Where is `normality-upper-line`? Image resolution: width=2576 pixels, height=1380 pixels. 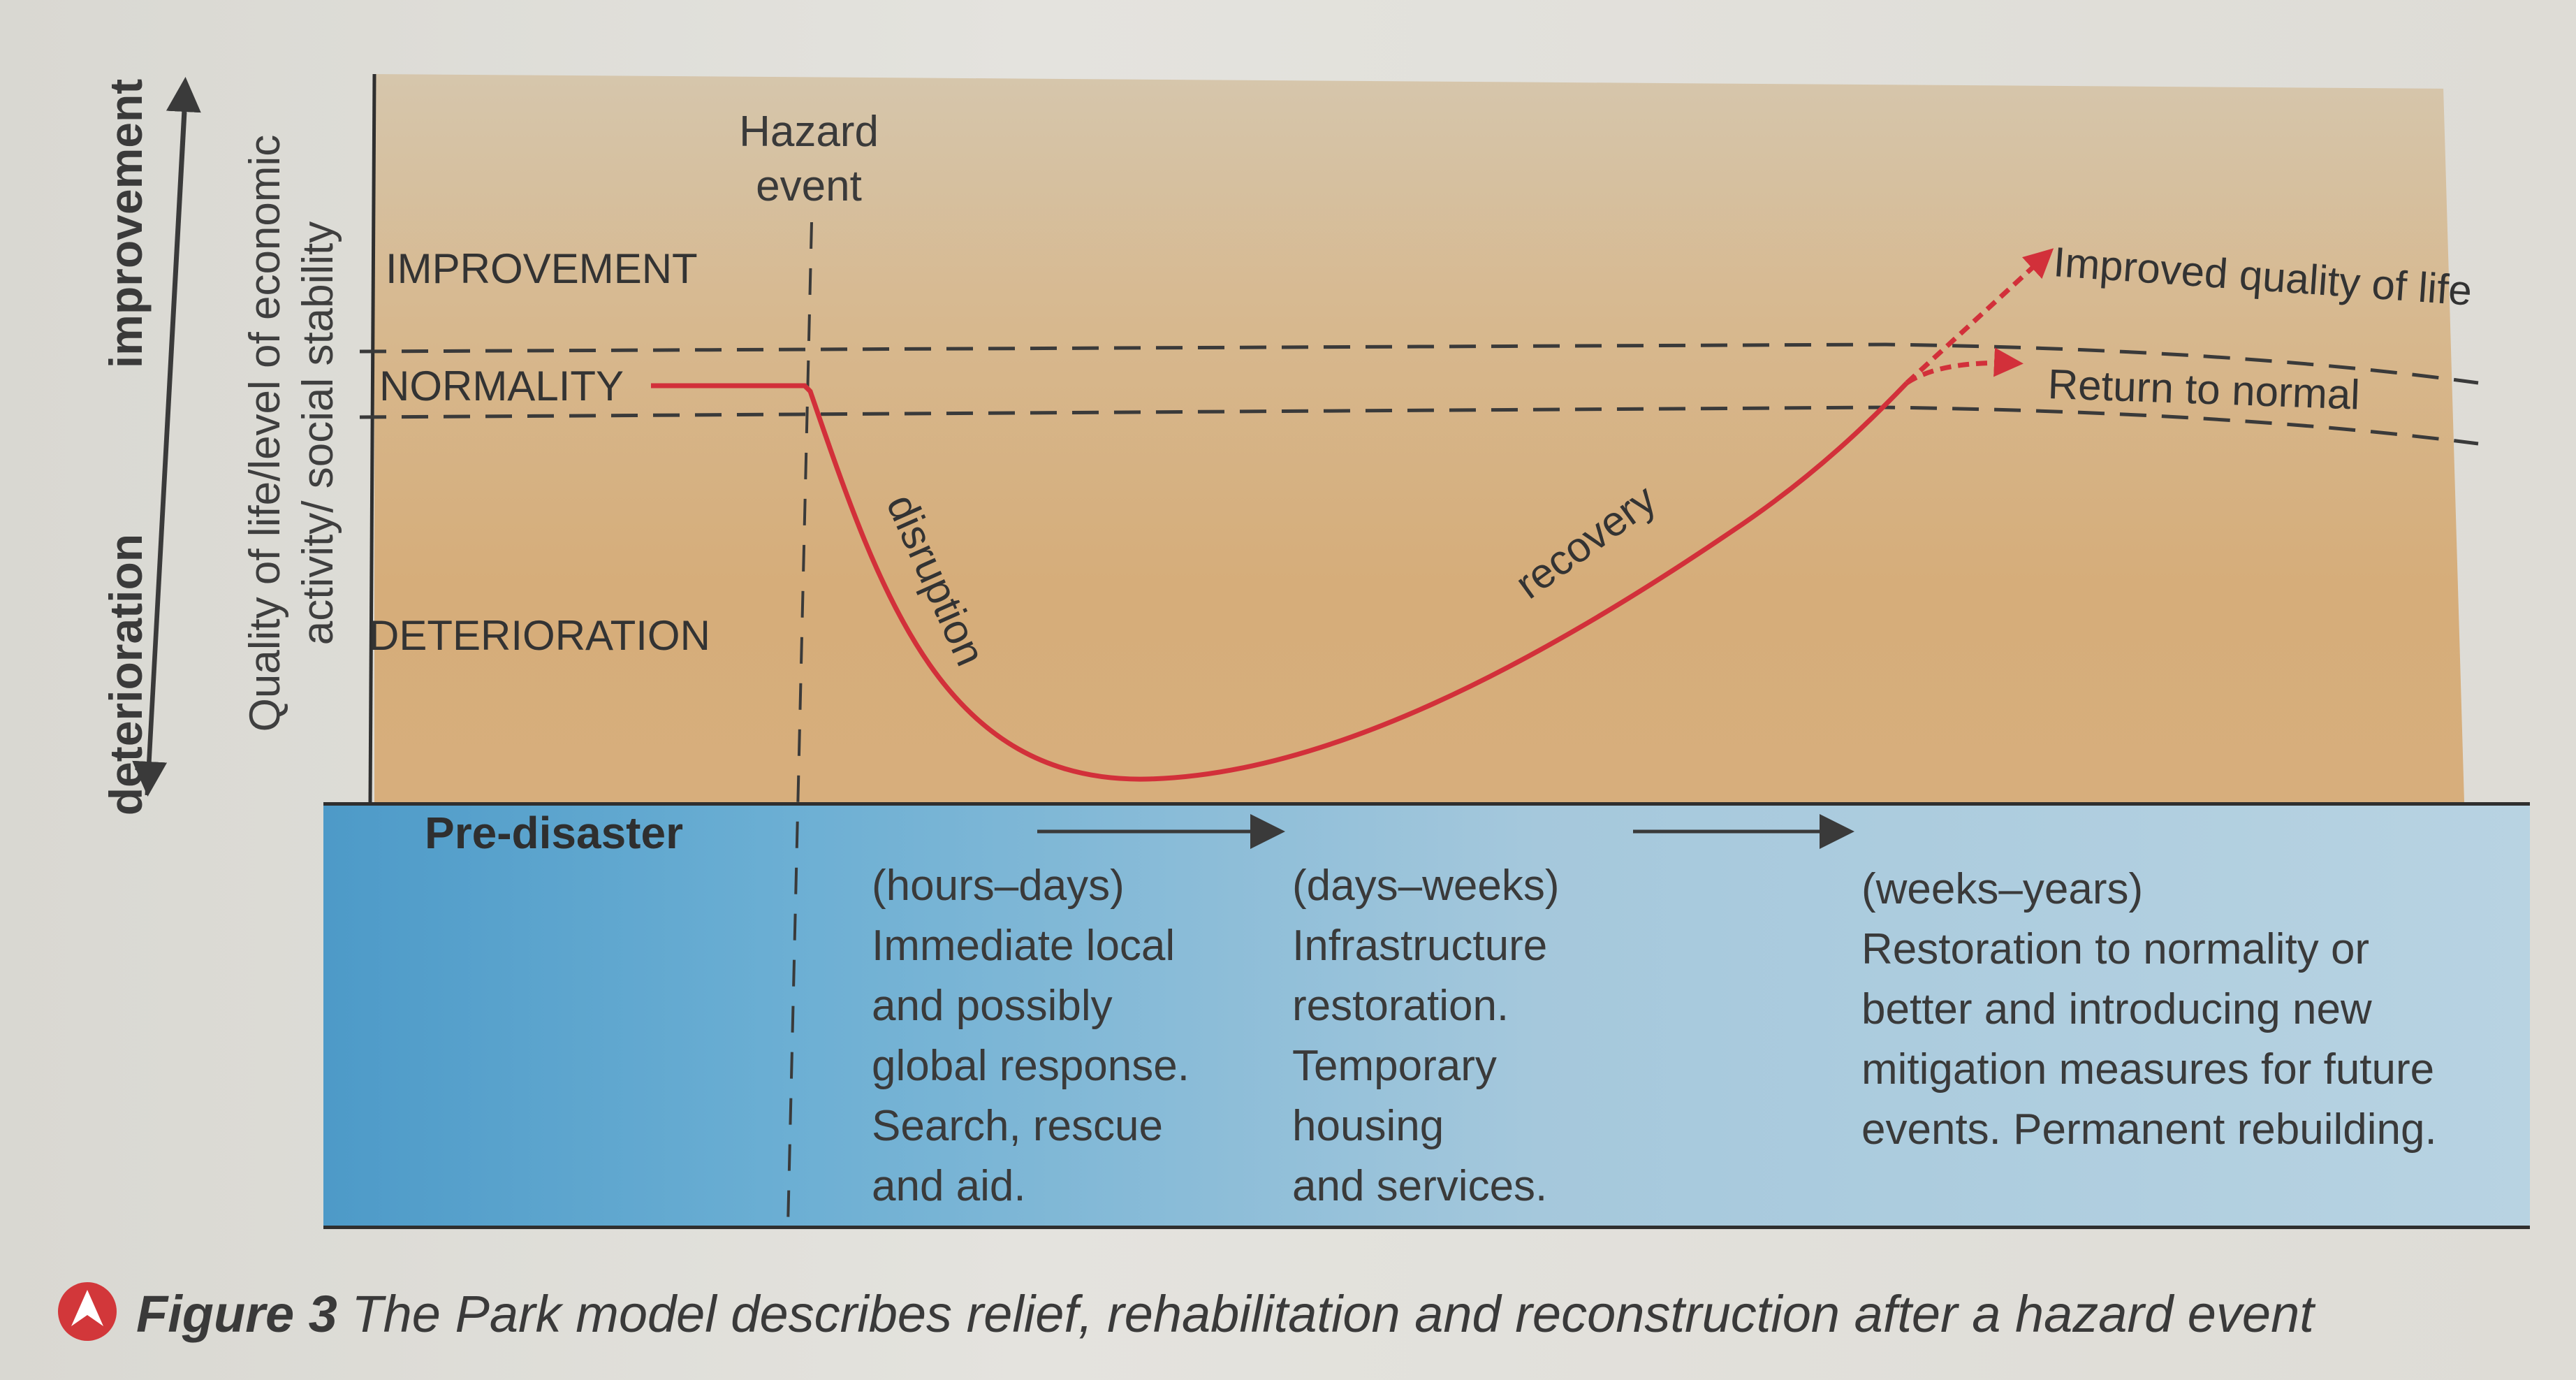
normality-upper-line is located at coordinates (1419, 363).